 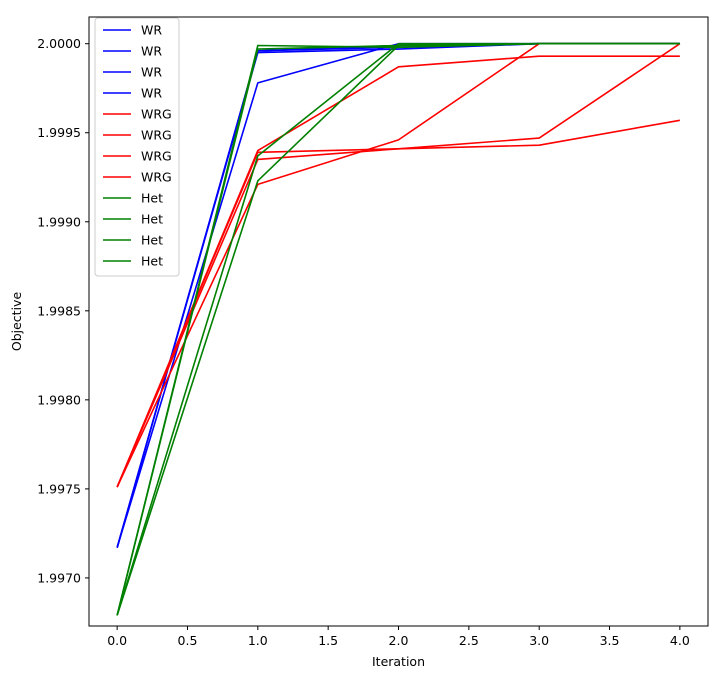 I want to click on x-tick-label: 2.5, so click(x=469, y=640).